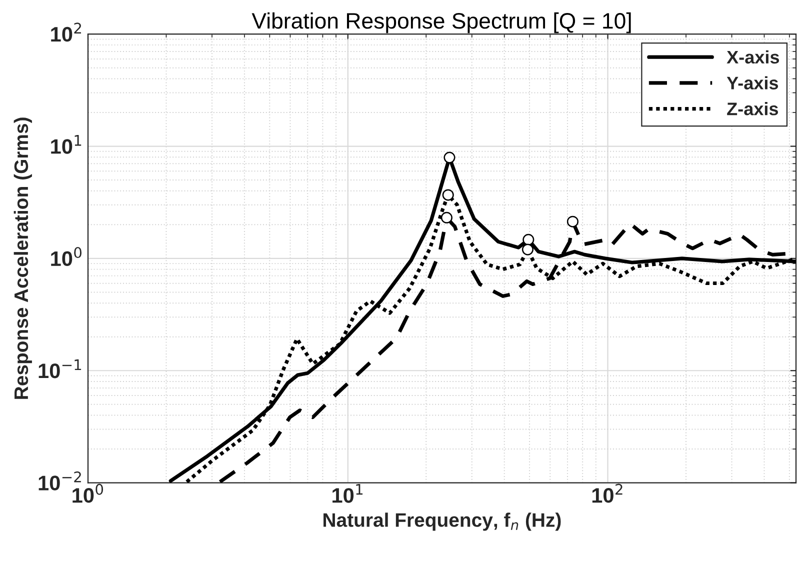 The image size is (800, 568). Describe the element at coordinates (66, 256) in the screenshot. I see `y-tick-label: 10$^{0}$` at that location.